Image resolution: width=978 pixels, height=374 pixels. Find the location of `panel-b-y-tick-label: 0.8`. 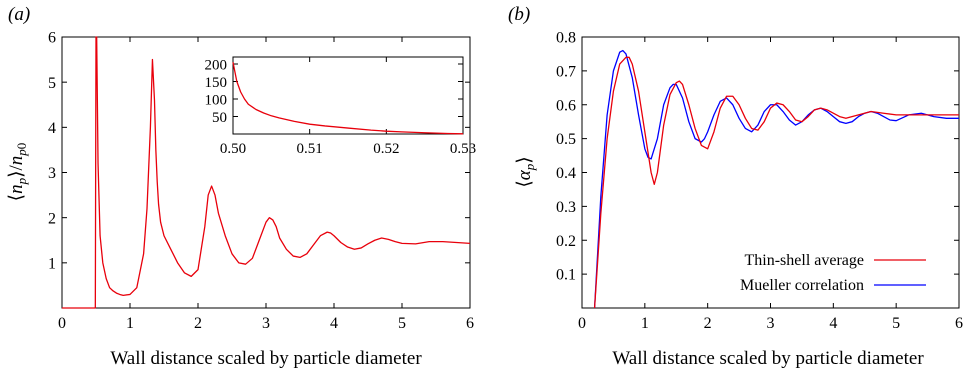

panel-b-y-tick-label: 0.8 is located at coordinates (566, 38).